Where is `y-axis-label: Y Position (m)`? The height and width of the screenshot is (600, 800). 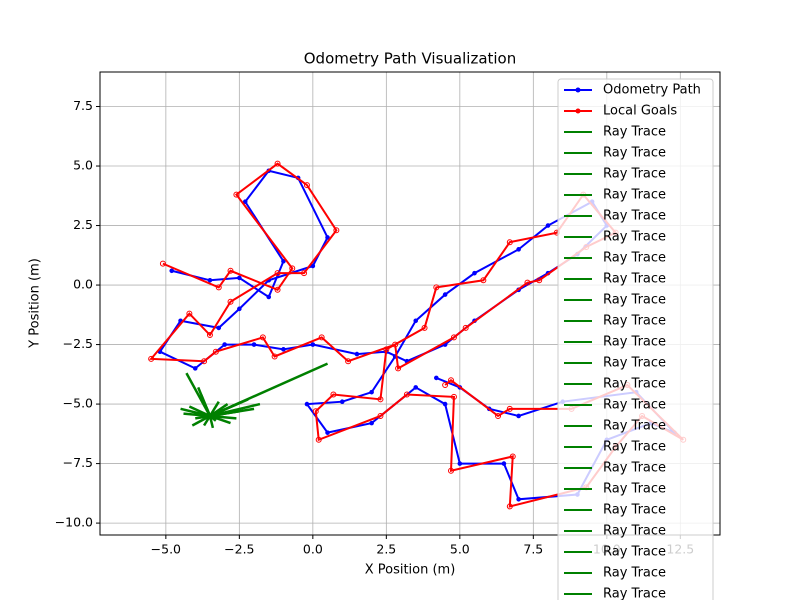
y-axis-label: Y Position (m) is located at coordinates (35, 303).